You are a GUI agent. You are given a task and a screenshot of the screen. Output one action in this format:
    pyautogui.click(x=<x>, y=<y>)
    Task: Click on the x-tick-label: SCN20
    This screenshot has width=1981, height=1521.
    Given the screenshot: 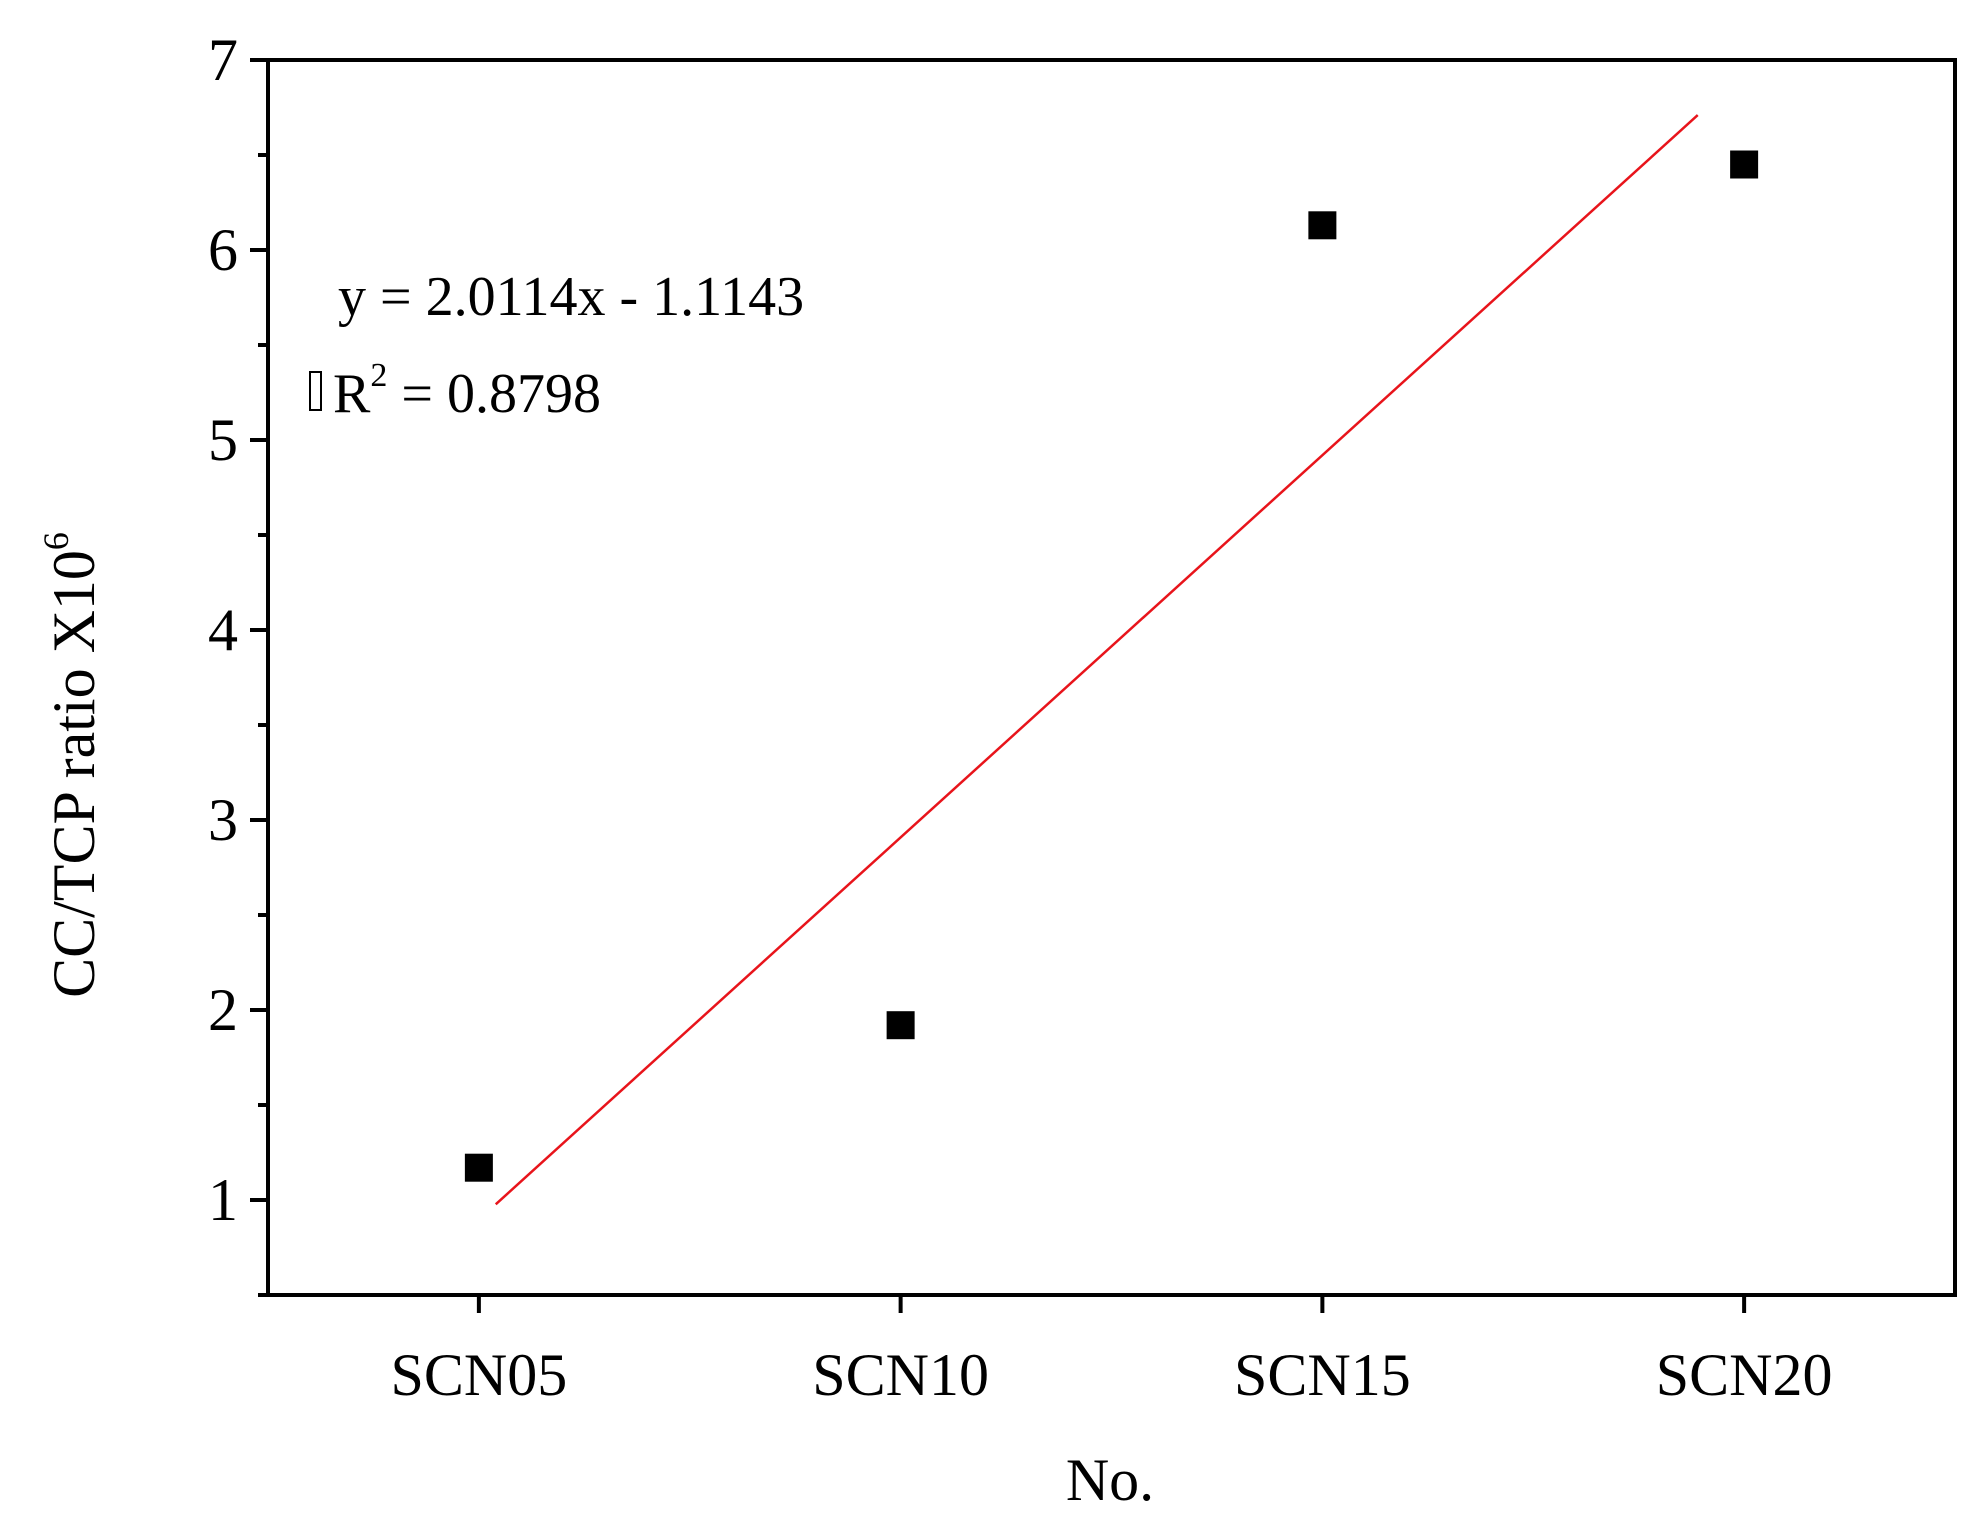 What is the action you would take?
    pyautogui.click(x=1744, y=1375)
    